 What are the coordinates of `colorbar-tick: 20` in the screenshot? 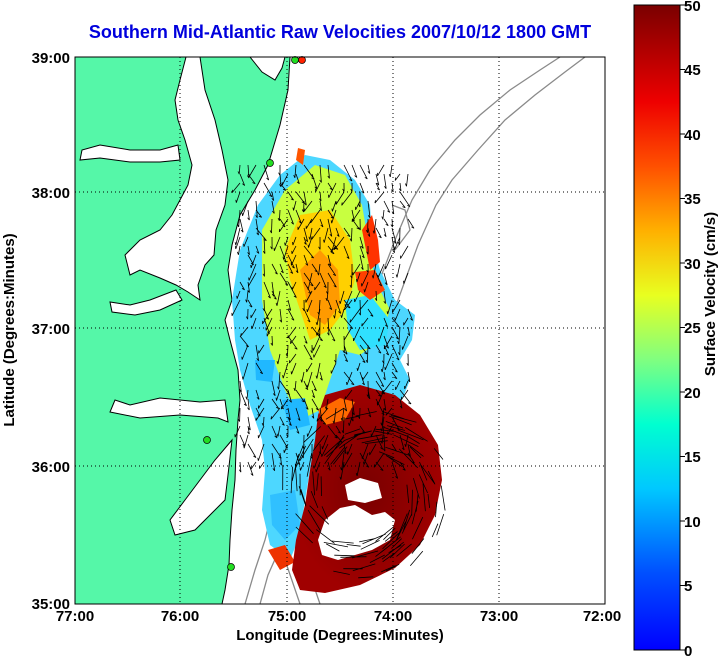 It's located at (692, 393).